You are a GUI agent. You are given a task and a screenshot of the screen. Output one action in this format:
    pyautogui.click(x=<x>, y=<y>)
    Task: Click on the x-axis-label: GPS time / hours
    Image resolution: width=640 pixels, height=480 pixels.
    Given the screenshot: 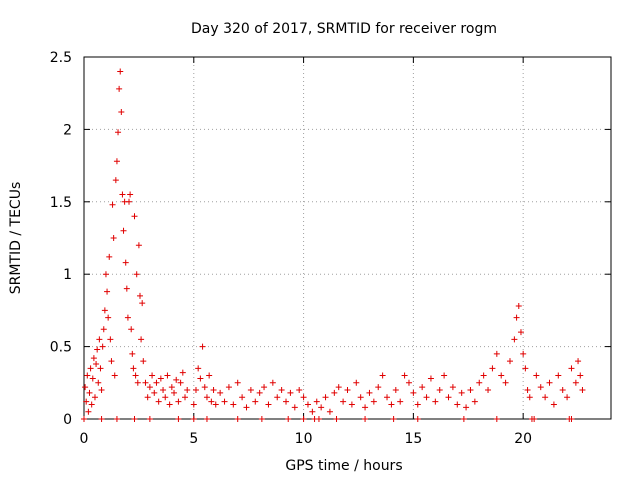 What is the action you would take?
    pyautogui.click(x=343, y=466)
    